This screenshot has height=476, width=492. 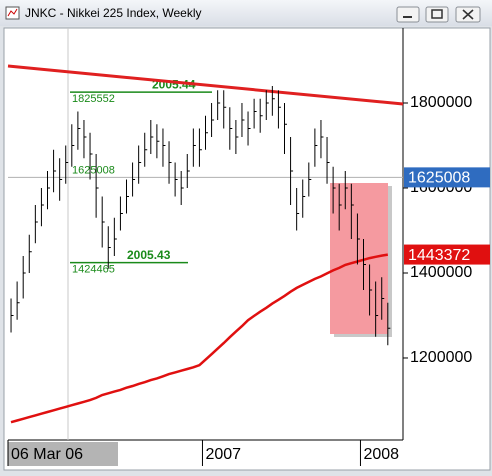 I want to click on y-tick-label: 1800000, so click(x=441, y=102).